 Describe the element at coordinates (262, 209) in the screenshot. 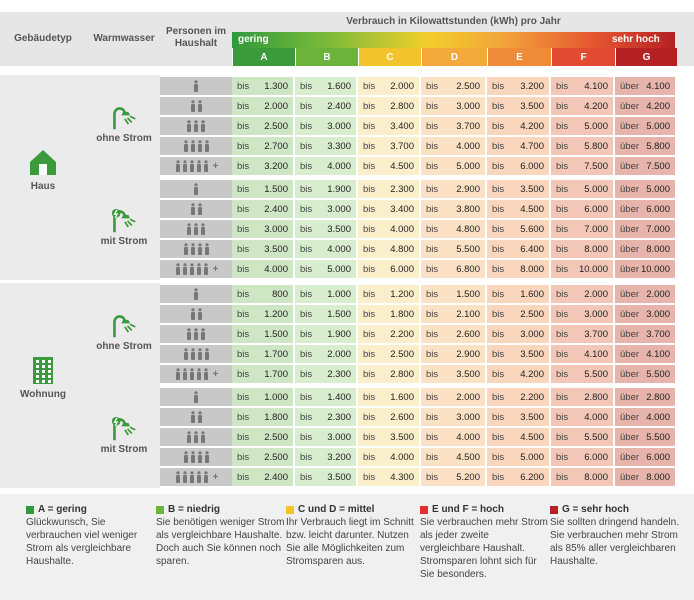

I see `value-cell-a: bis 2.400` at that location.